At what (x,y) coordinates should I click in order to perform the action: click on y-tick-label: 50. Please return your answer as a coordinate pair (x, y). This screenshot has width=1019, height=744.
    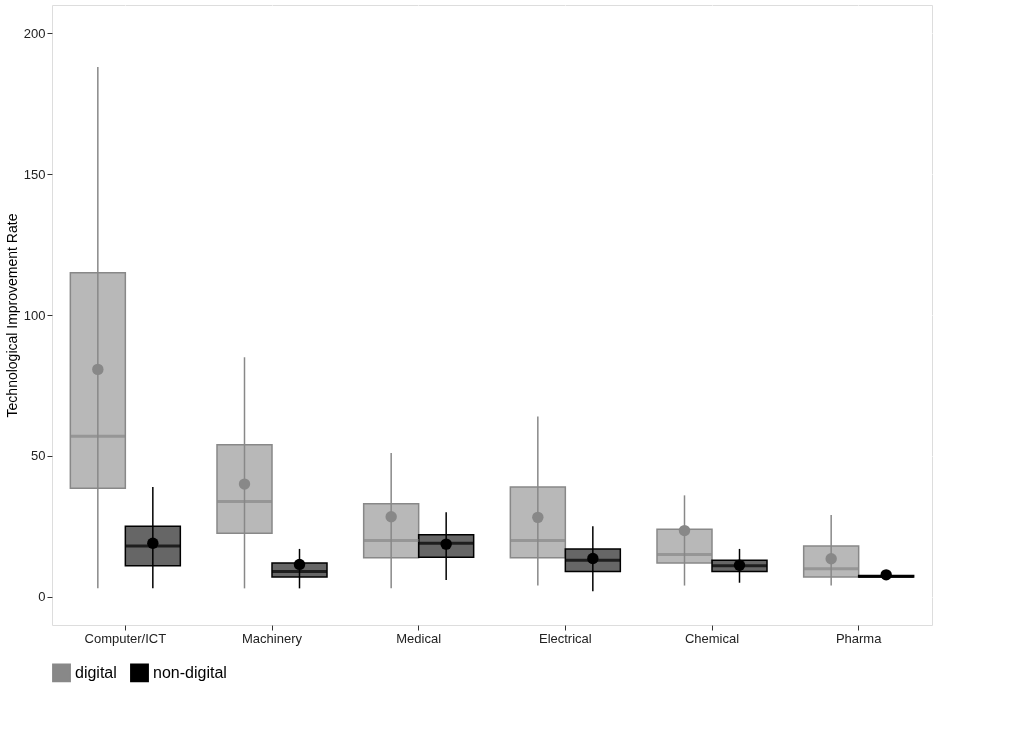
    Looking at the image, I should click on (38, 456).